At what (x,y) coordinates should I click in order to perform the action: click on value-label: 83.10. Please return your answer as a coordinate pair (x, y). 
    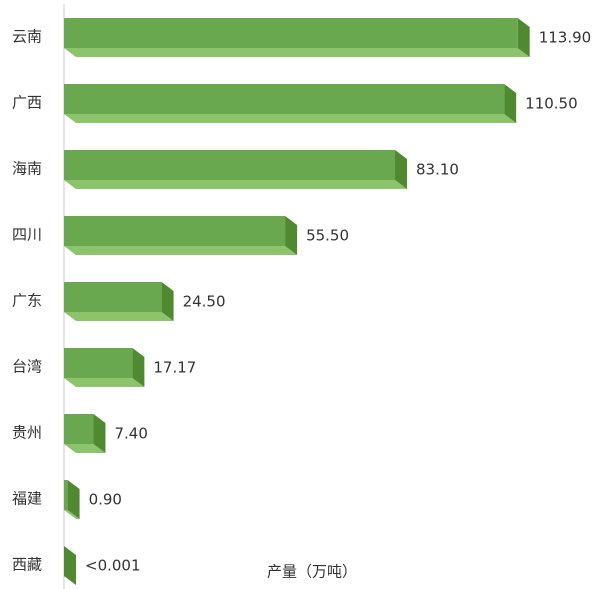
    Looking at the image, I should click on (437, 170).